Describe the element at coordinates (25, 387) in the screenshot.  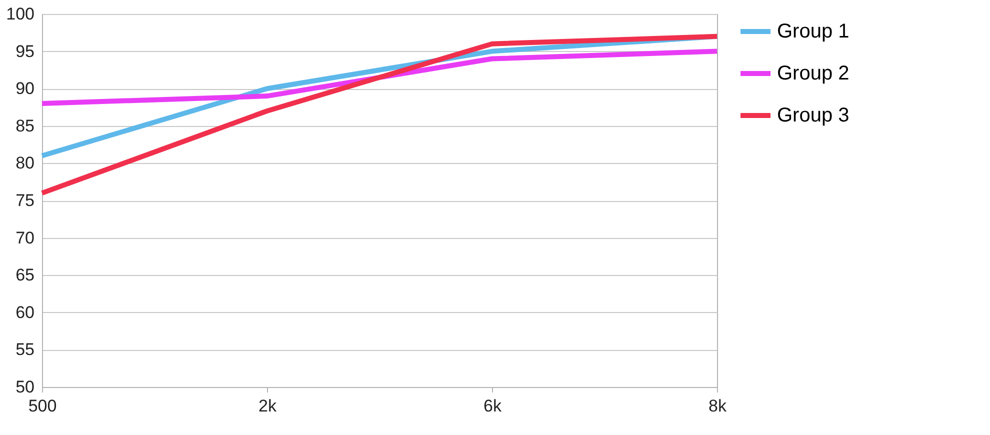
I see `y-tick-label: 50` at that location.